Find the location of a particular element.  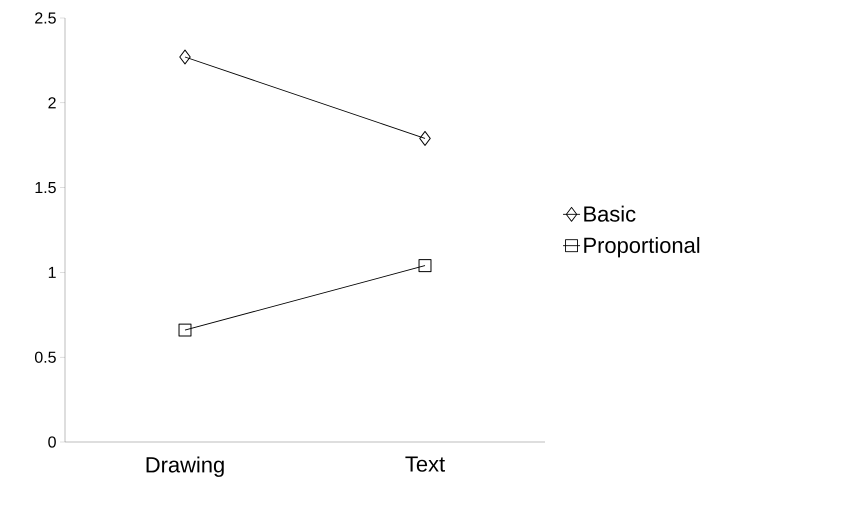

y-tick-label: 1.5 is located at coordinates (46, 188).